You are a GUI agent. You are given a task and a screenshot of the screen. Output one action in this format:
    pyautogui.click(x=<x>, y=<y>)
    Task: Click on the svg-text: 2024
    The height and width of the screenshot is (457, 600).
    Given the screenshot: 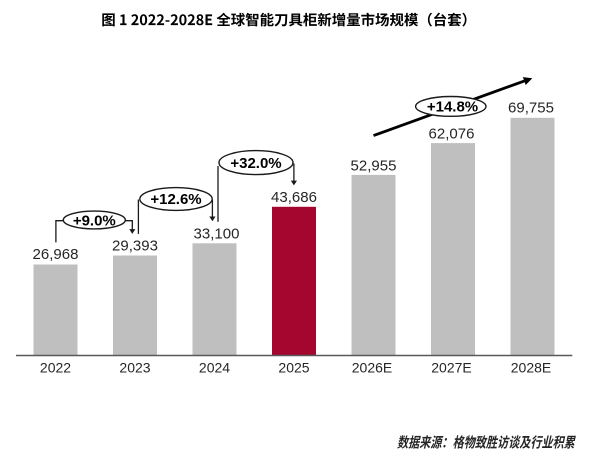 What is the action you would take?
    pyautogui.click(x=214, y=367)
    